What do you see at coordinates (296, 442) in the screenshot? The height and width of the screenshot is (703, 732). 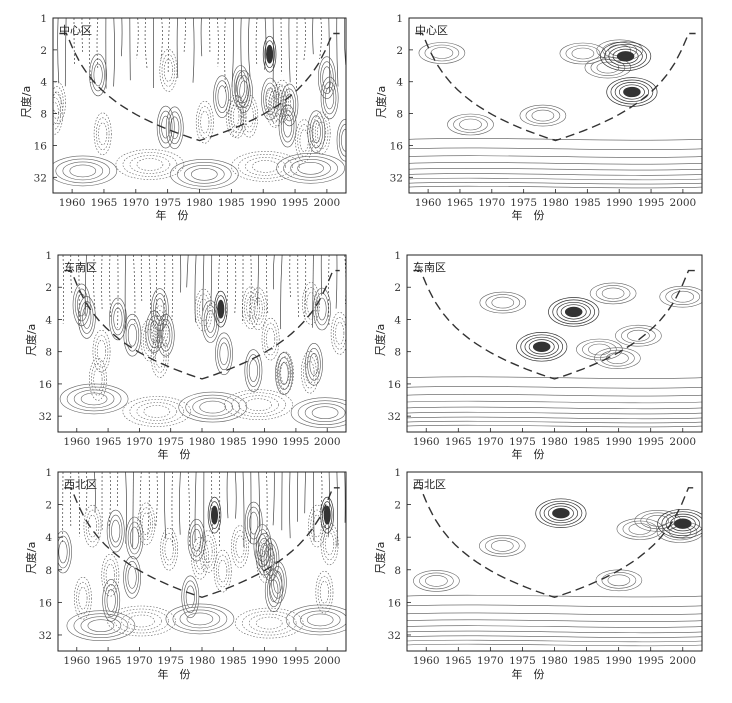 I see `x-tick-label: 1995` at bounding box center [296, 442].